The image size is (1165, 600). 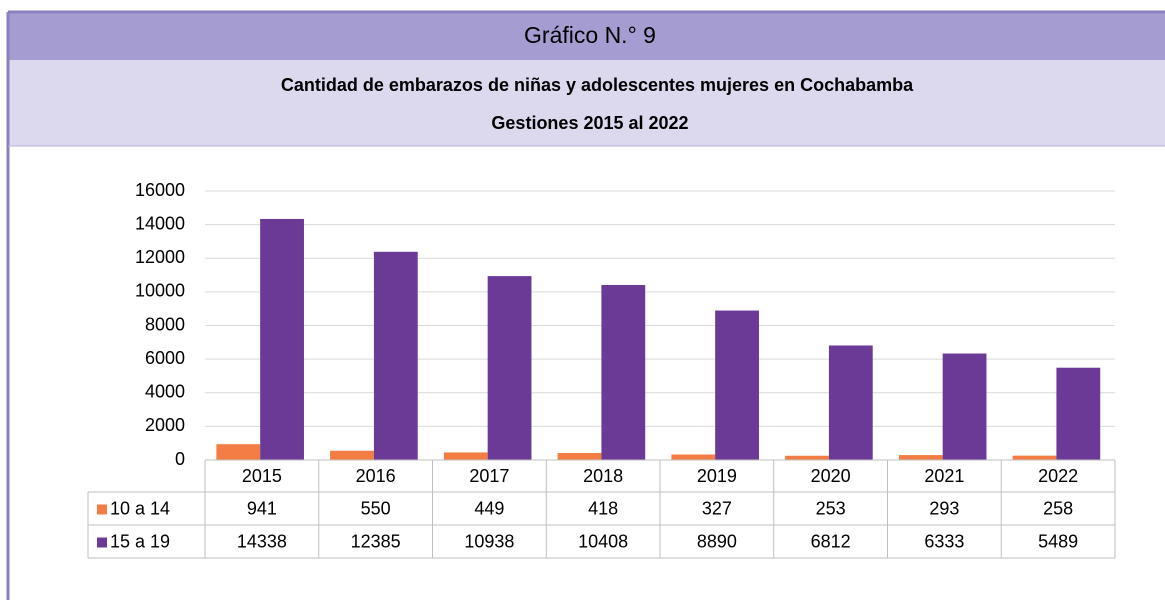 What do you see at coordinates (589, 123) in the screenshot?
I see `chart-subtitle: Gestiones 2015 al 2022` at bounding box center [589, 123].